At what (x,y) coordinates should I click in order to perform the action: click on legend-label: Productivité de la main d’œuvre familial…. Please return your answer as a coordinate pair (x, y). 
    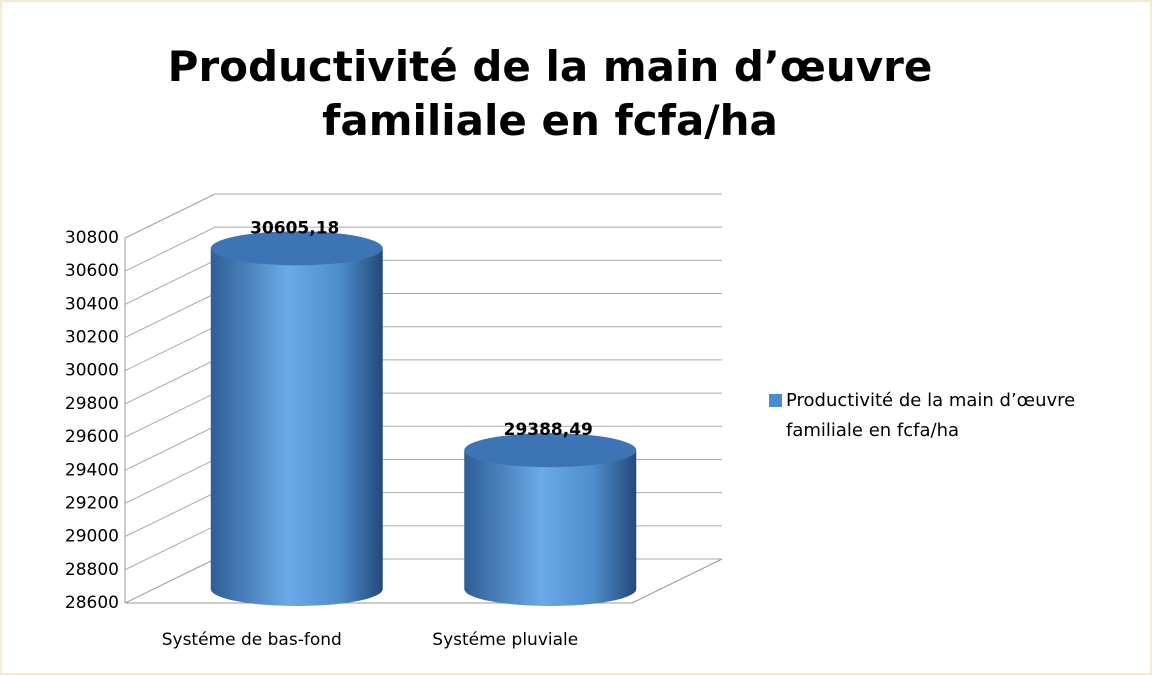
    Looking at the image, I should click on (931, 415).